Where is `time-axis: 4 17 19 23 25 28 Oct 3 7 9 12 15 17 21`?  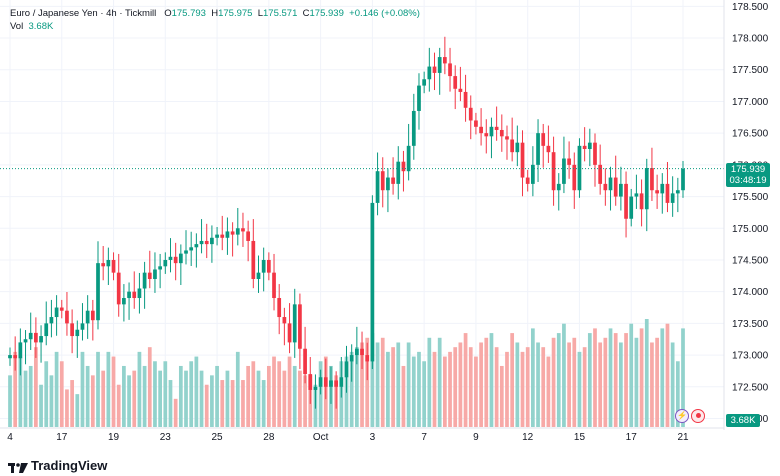
time-axis: 4 17 19 23 25 28 Oct 3 7 9 12 15 17 21 is located at coordinates (348, 437).